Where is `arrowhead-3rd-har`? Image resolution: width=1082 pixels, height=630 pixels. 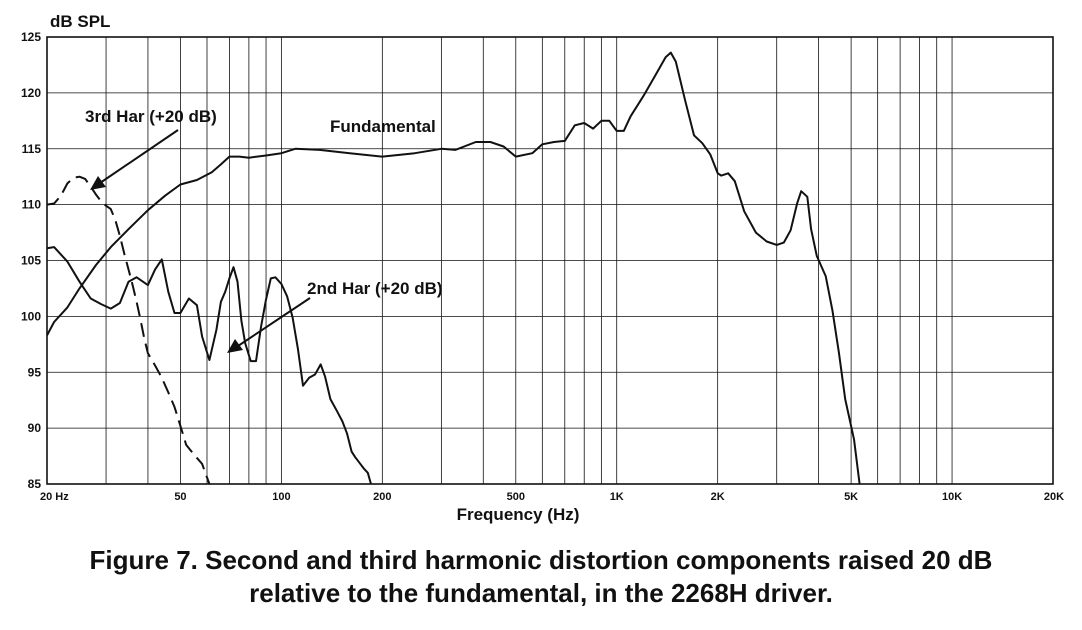 arrowhead-3rd-har is located at coordinates (98, 183).